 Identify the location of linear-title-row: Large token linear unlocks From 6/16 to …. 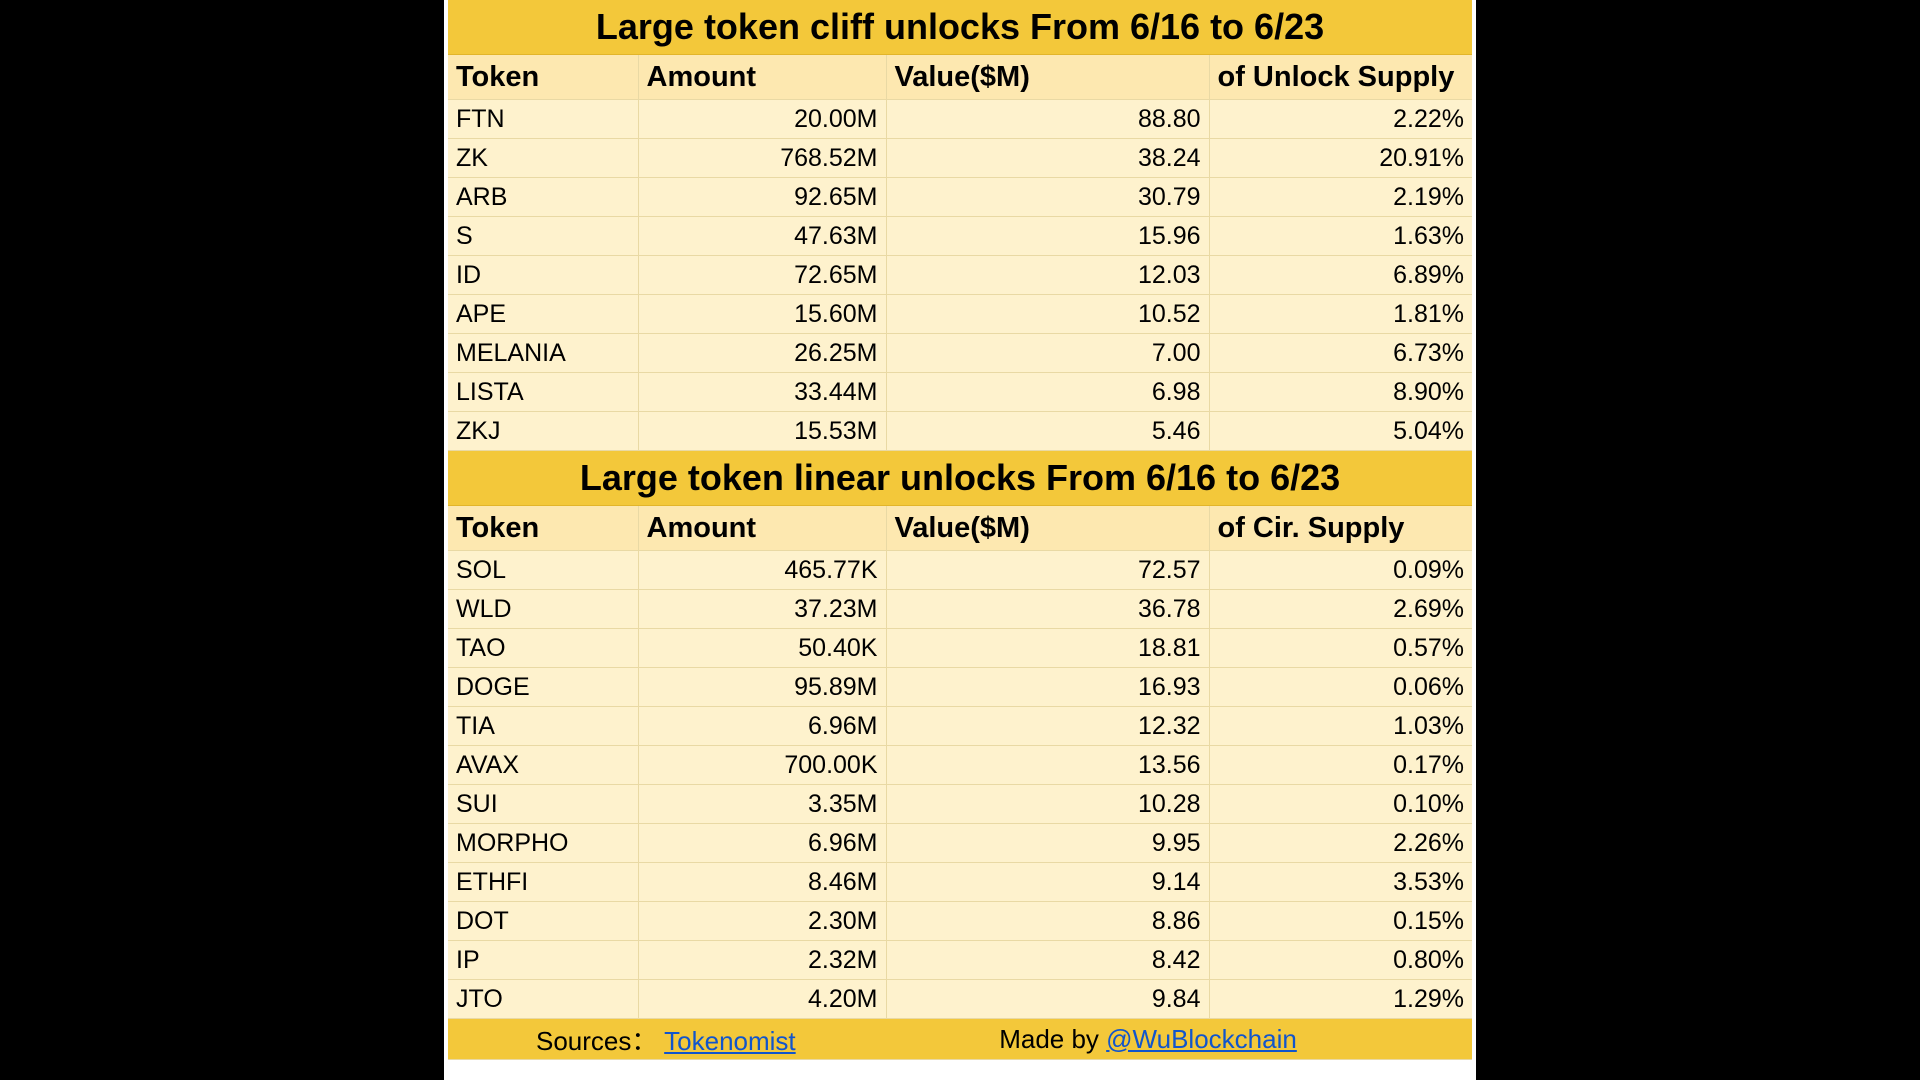
(960, 478).